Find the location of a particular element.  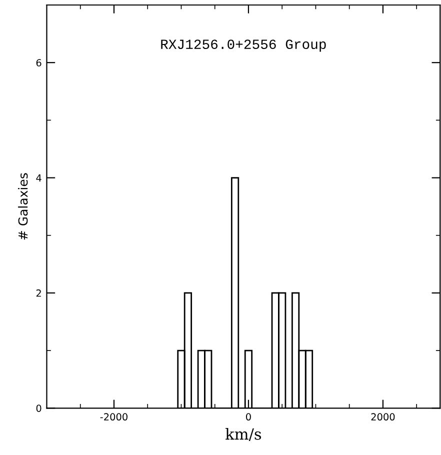

x-tick-label: 0 is located at coordinates (248, 417).